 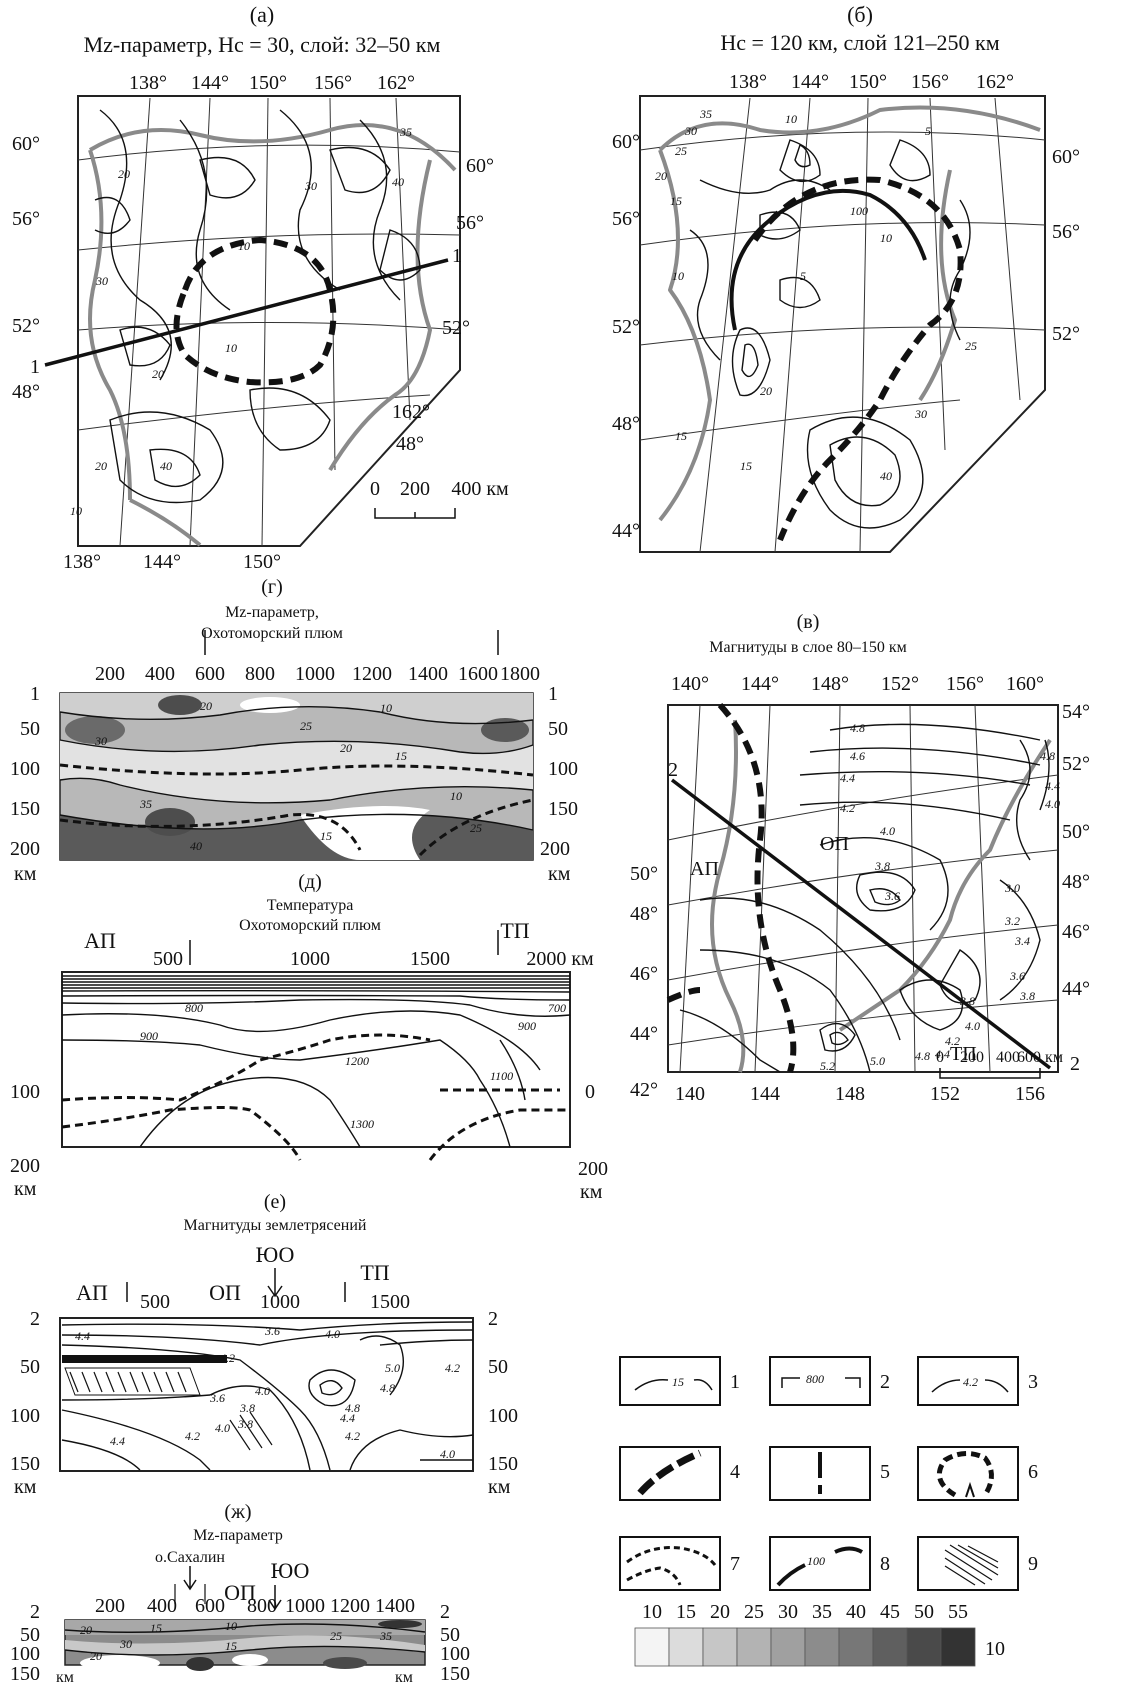 I want to click on panel-b-lon-top-0: 138°, so click(x=748, y=82).